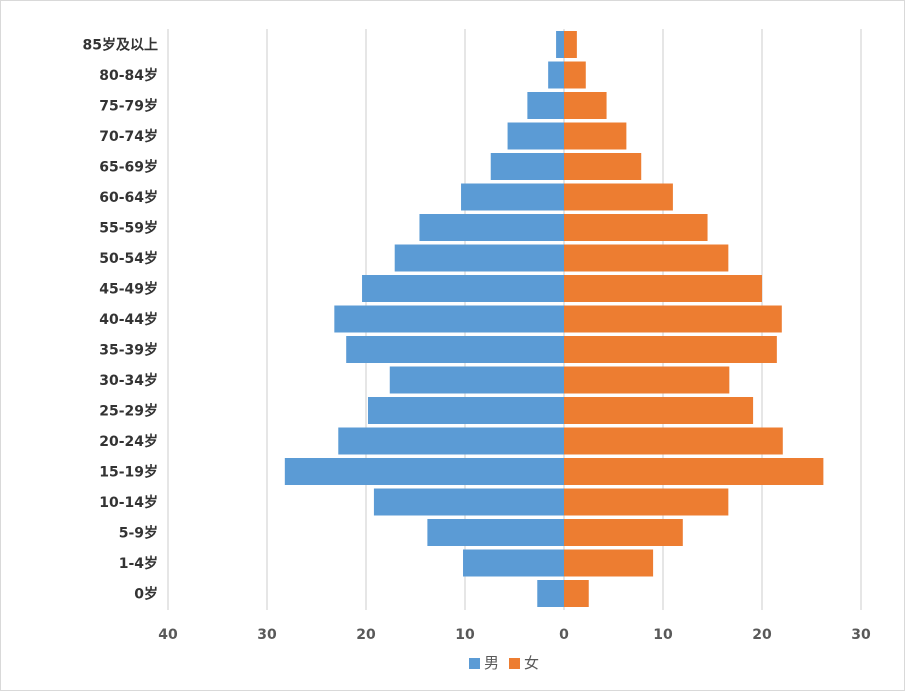  I want to click on category-label: 65-69岁, so click(128, 167).